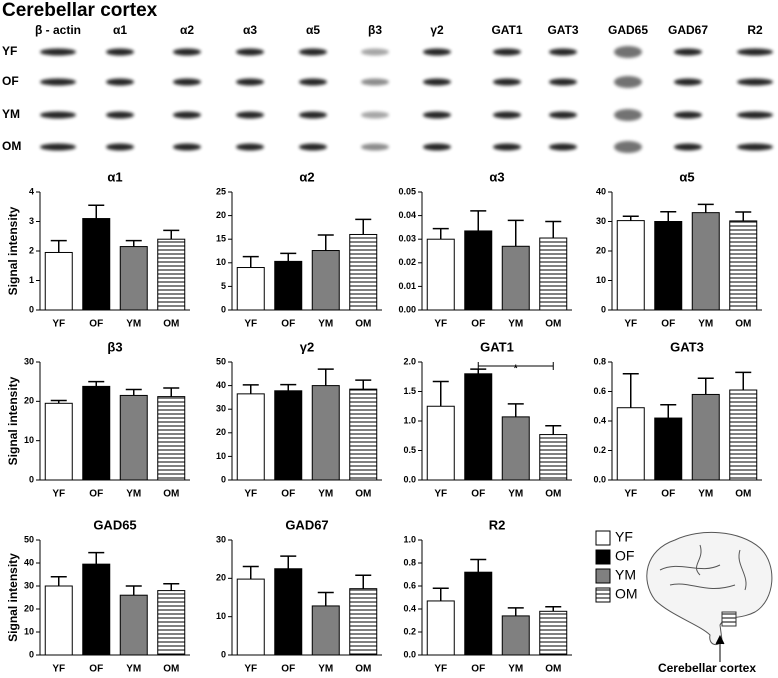 The image size is (778, 678). I want to click on chart-title: GAD65, so click(114, 524).